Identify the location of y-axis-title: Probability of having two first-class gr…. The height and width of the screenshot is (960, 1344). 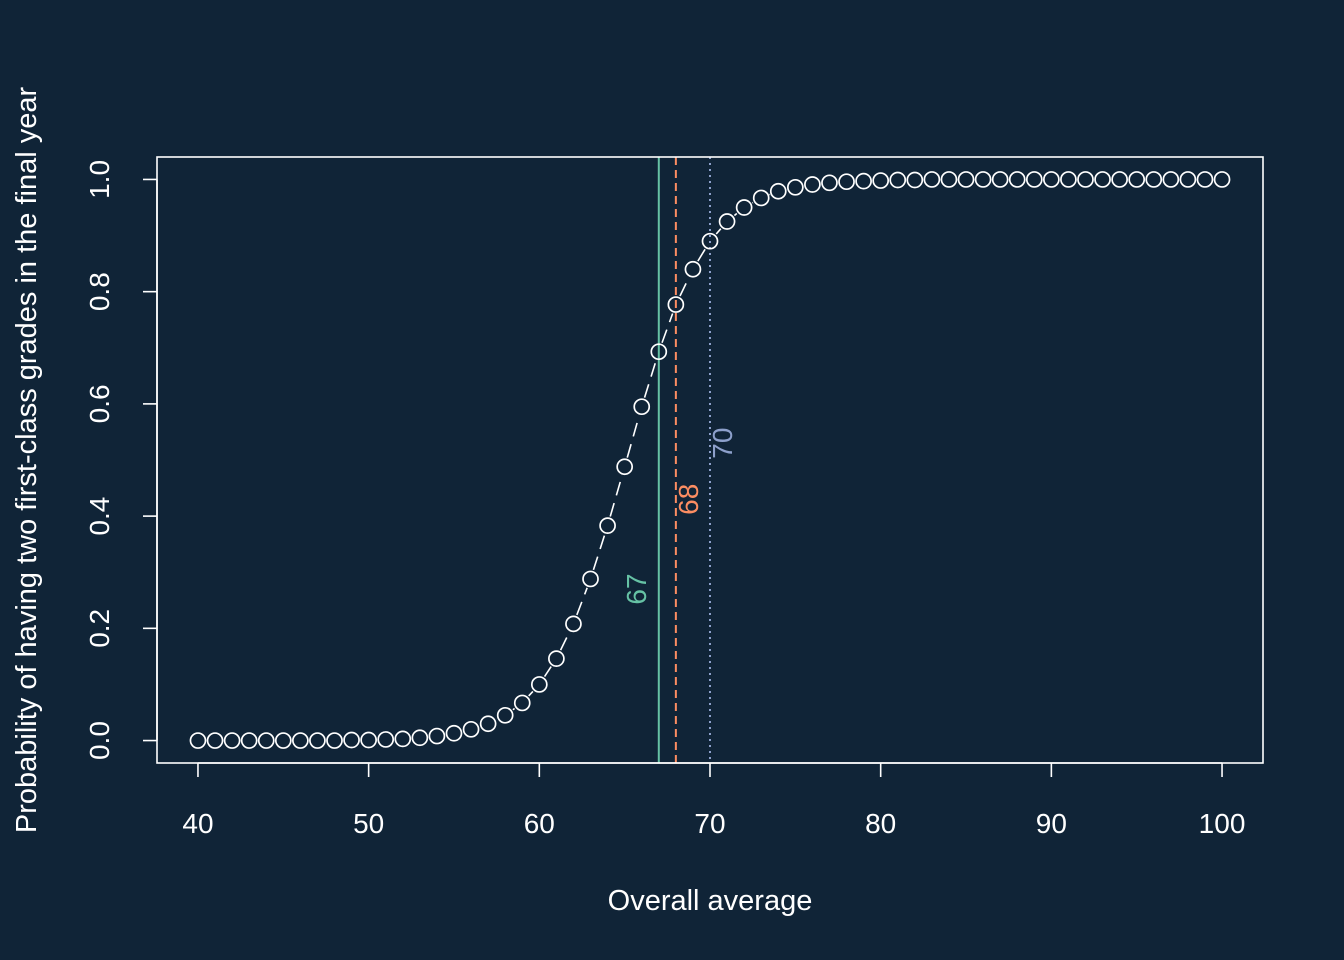
(27, 460).